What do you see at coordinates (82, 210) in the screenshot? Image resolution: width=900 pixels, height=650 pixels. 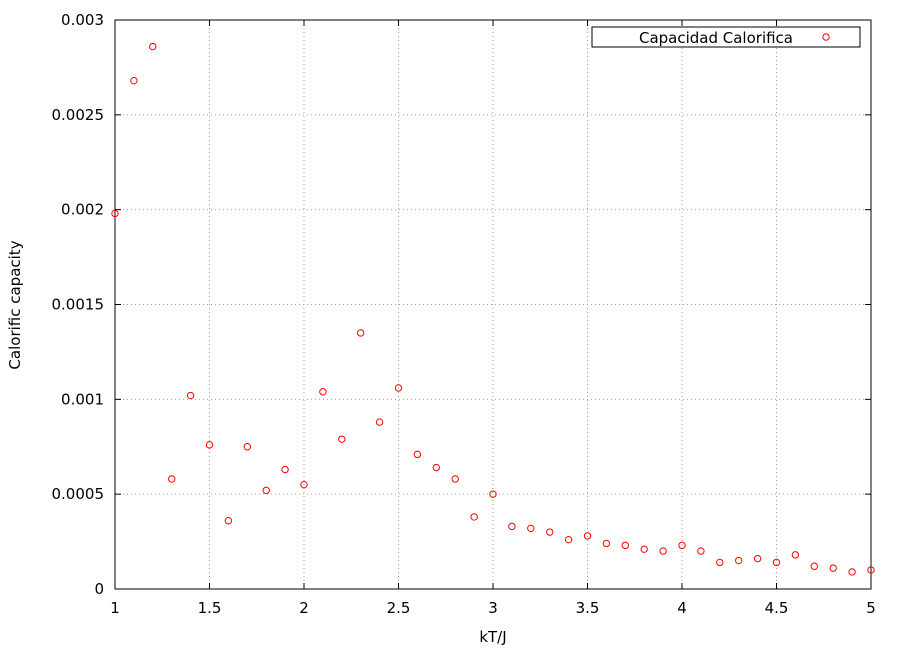 I see `y-tick-label: 0.002` at bounding box center [82, 210].